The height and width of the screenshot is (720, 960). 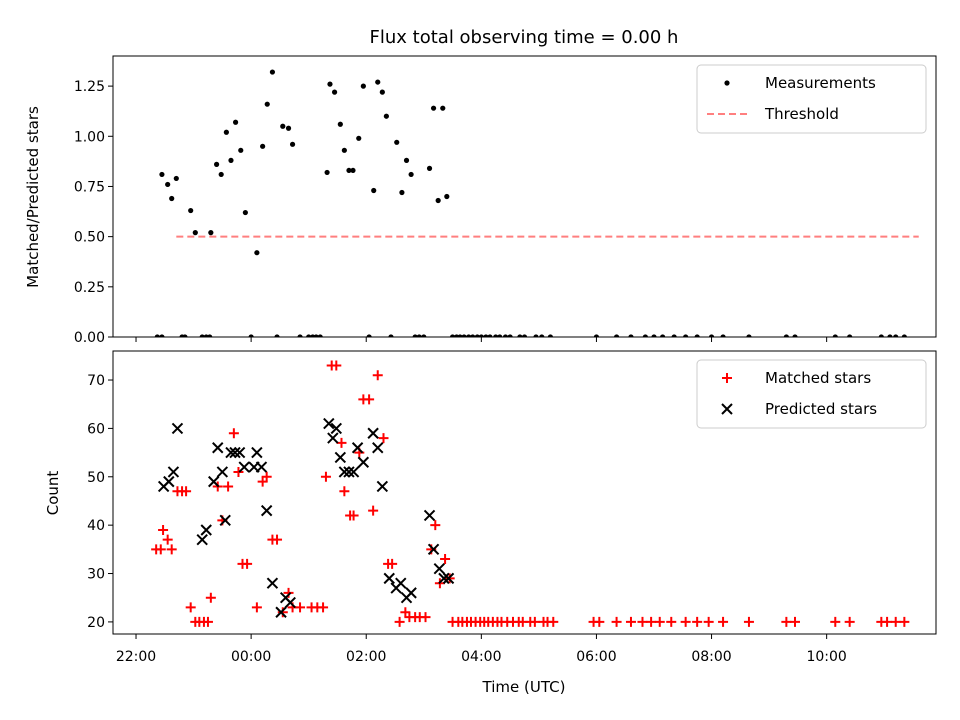 I want to click on x-tick-label: 00:00, so click(x=251, y=657).